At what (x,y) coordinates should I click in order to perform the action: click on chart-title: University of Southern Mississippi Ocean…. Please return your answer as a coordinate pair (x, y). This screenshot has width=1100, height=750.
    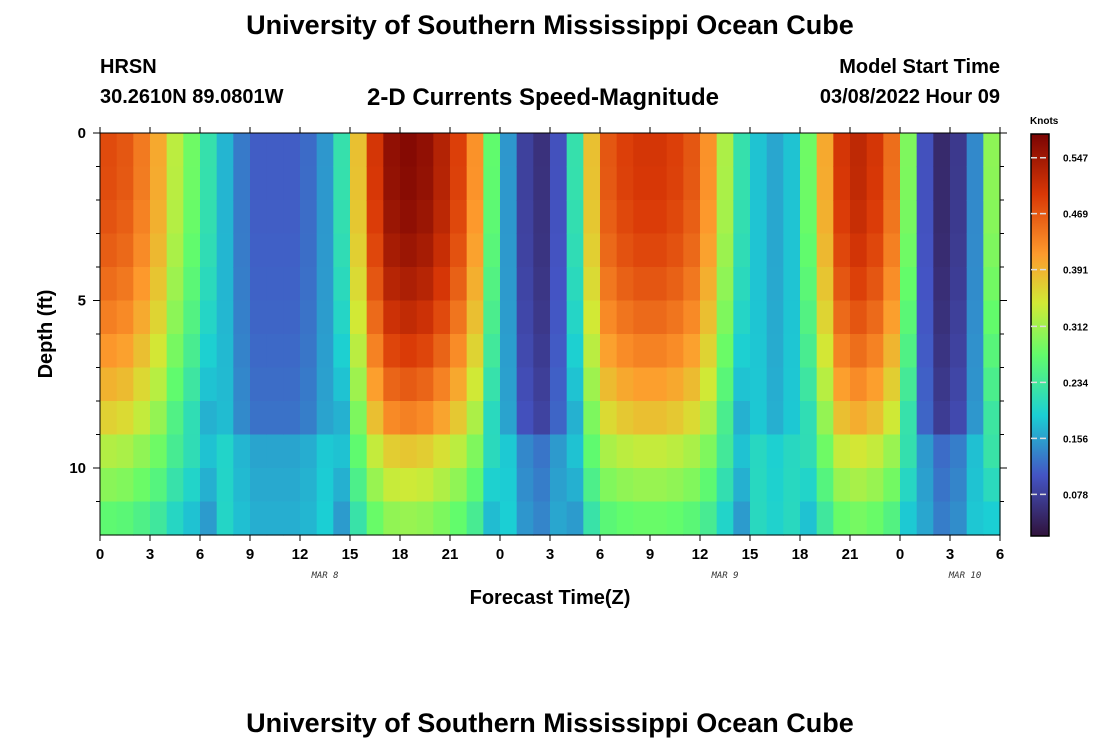
    Looking at the image, I should click on (550, 25).